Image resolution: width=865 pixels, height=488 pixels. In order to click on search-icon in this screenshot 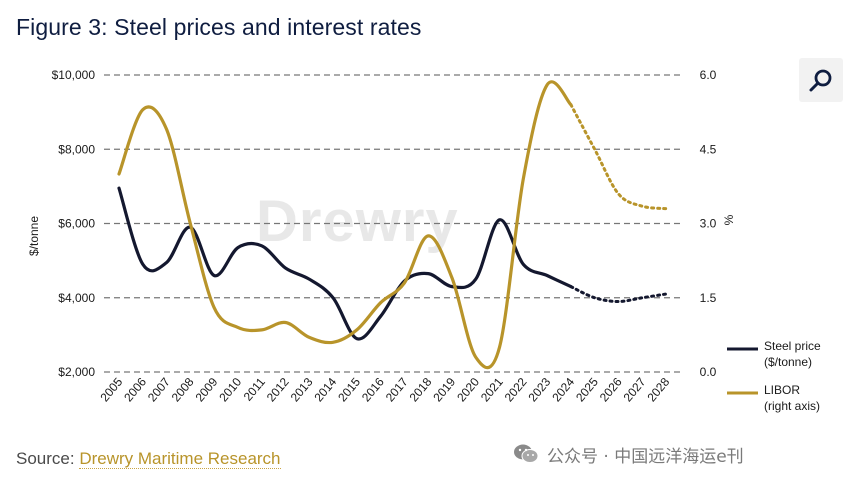, I will do `click(820, 80)`.